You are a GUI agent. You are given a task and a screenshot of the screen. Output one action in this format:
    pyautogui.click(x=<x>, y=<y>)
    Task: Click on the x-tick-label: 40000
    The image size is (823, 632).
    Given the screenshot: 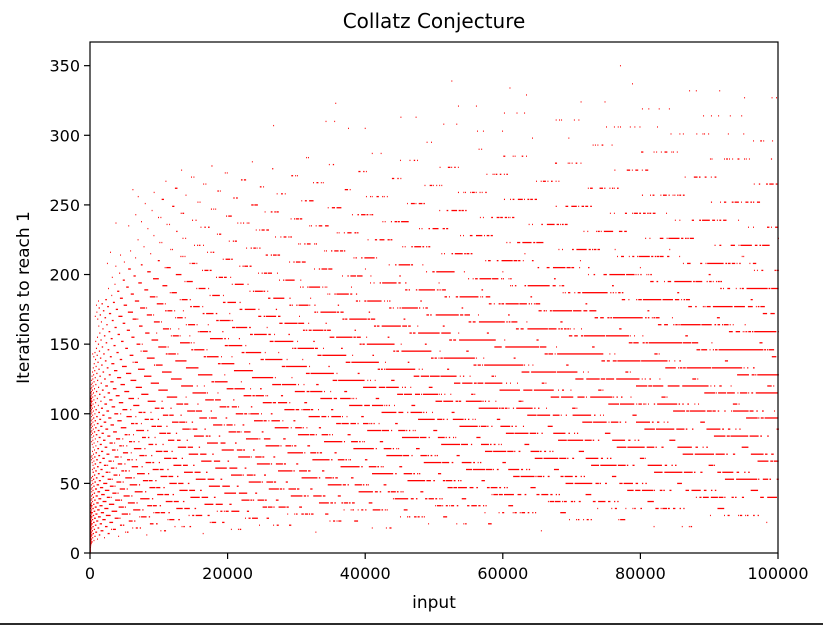 What is the action you would take?
    pyautogui.click(x=365, y=573)
    